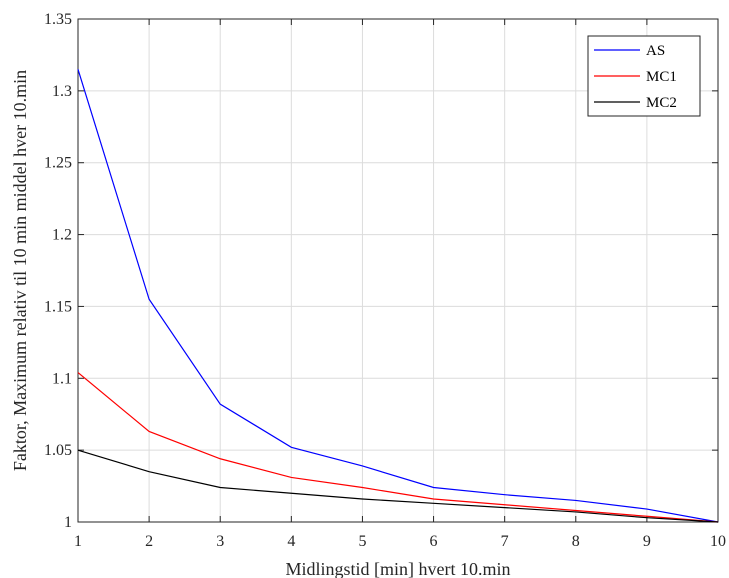 This screenshot has height=578, width=729. What do you see at coordinates (58, 450) in the screenshot?
I see `y-tick-label: 1.05` at bounding box center [58, 450].